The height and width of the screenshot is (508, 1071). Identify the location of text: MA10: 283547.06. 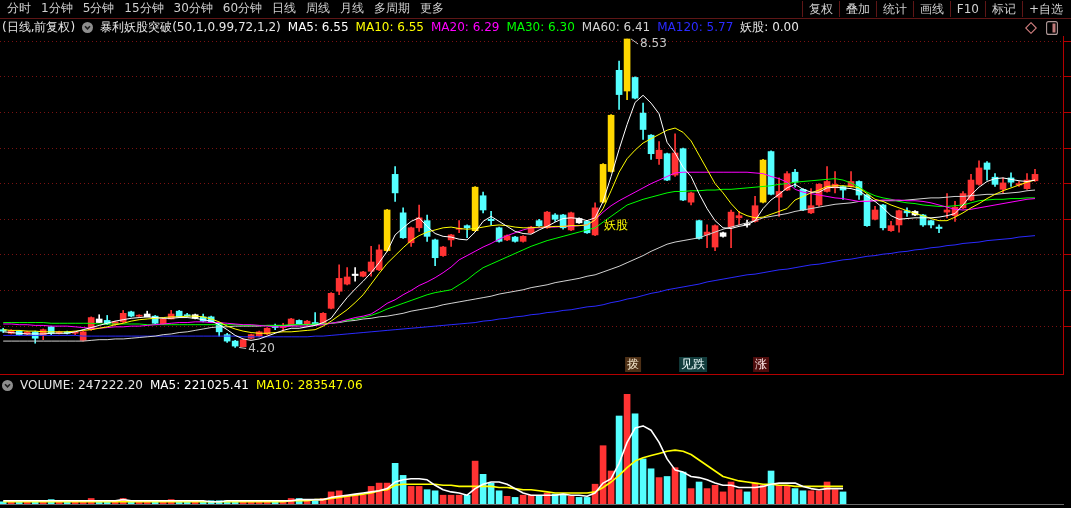
(309, 385).